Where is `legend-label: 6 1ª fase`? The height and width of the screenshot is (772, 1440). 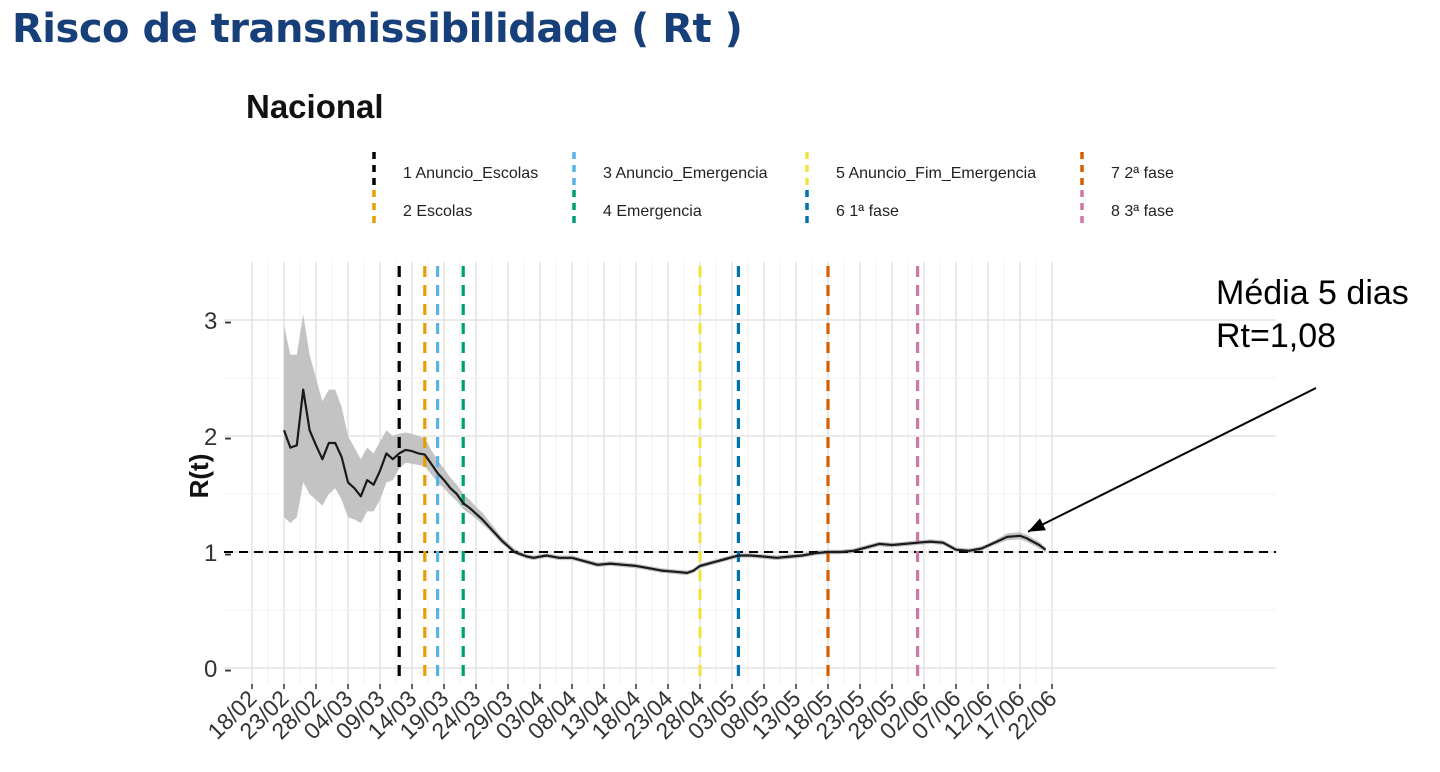
legend-label: 6 1ª fase is located at coordinates (867, 211).